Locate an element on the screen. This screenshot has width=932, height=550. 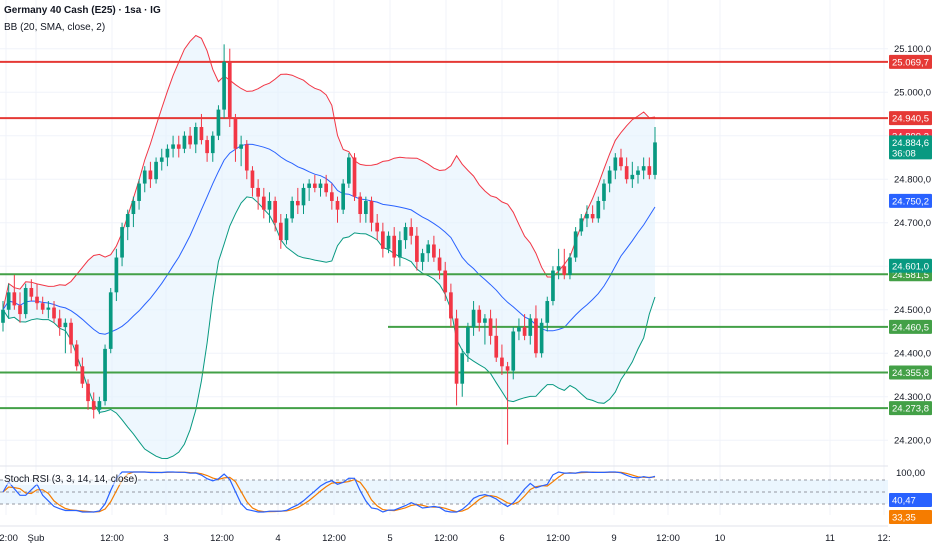
time-tick-label: 12: is located at coordinates (883, 538).